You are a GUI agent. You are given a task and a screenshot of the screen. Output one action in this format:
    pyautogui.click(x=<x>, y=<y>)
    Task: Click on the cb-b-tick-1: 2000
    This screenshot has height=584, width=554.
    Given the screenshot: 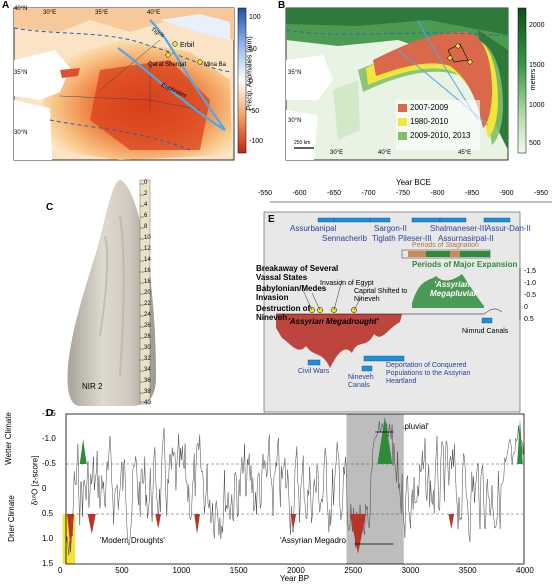 What is the action you would take?
    pyautogui.click(x=537, y=25)
    